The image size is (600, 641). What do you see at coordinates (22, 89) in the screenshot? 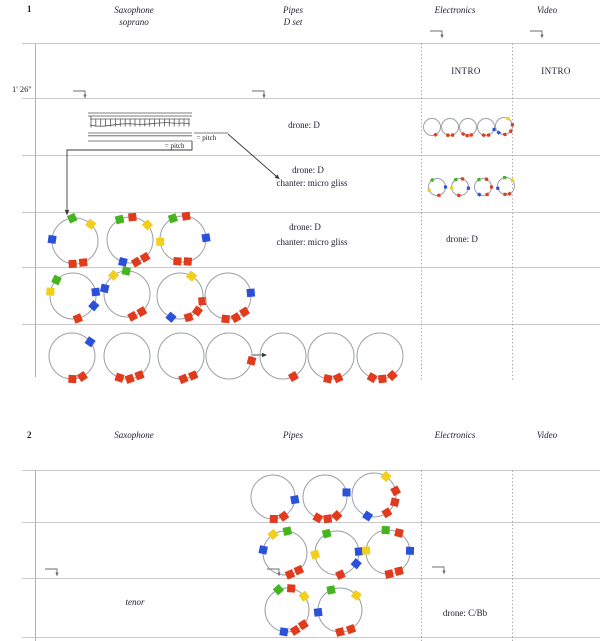
I see `time-marker: 1' 26''` at bounding box center [22, 89].